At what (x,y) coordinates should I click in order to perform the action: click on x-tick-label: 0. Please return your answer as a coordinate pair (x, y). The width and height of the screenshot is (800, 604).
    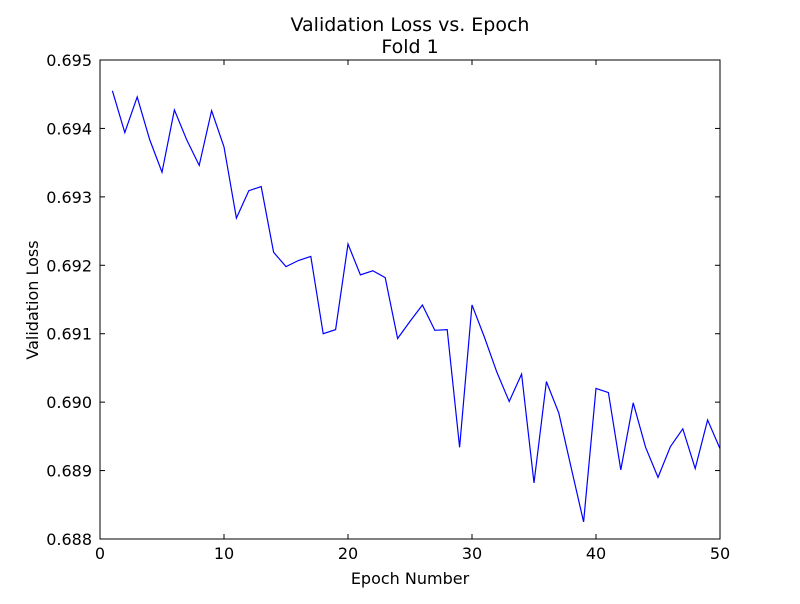
    Looking at the image, I should click on (100, 553).